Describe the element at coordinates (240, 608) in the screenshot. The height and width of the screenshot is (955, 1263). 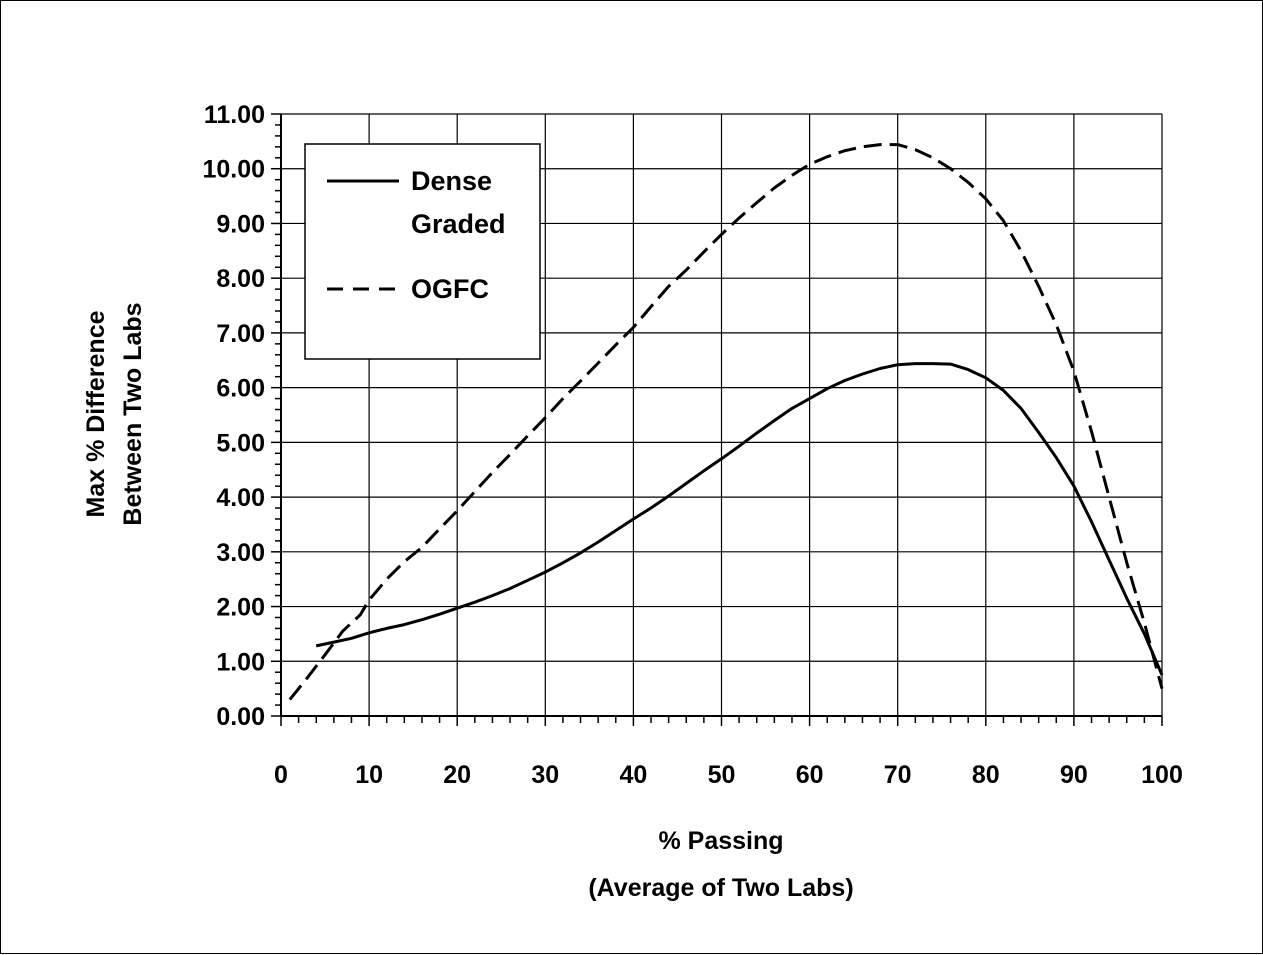
I see `y-tick-label: 2.00` at that location.